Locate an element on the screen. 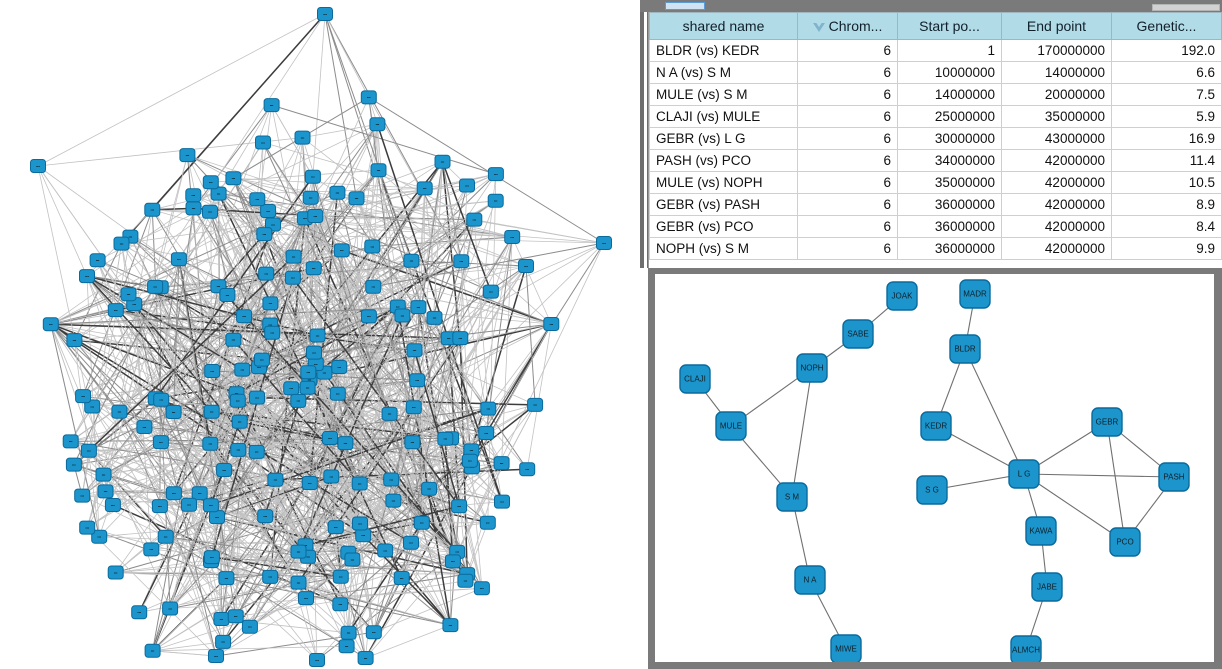 This screenshot has height=669, width=1222. table-cell-shared_name: GEBR (vs) PCO is located at coordinates (723, 226).